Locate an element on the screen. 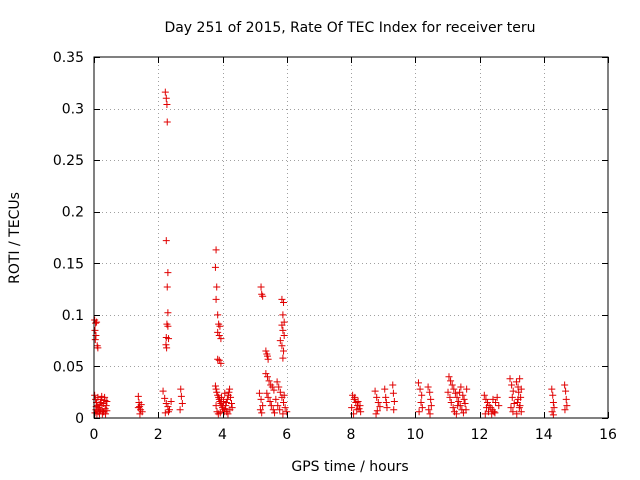  x-tick-label: 8 is located at coordinates (351, 435).